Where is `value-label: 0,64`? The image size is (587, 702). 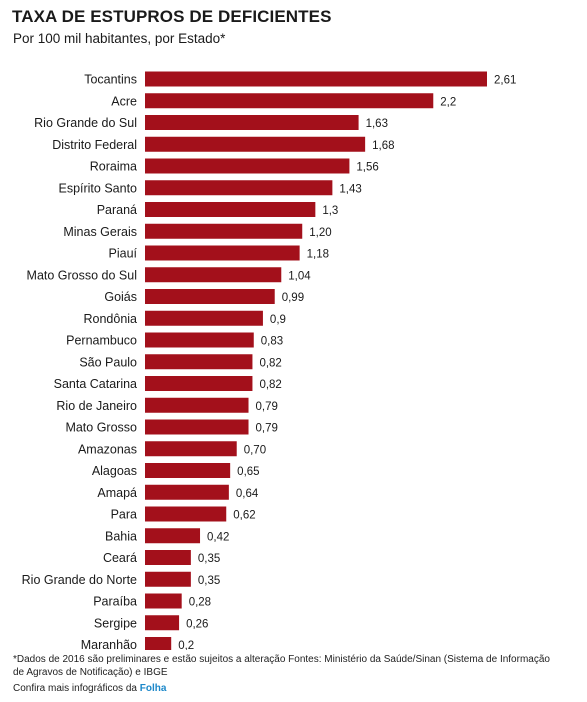 value-label: 0,64 is located at coordinates (247, 494).